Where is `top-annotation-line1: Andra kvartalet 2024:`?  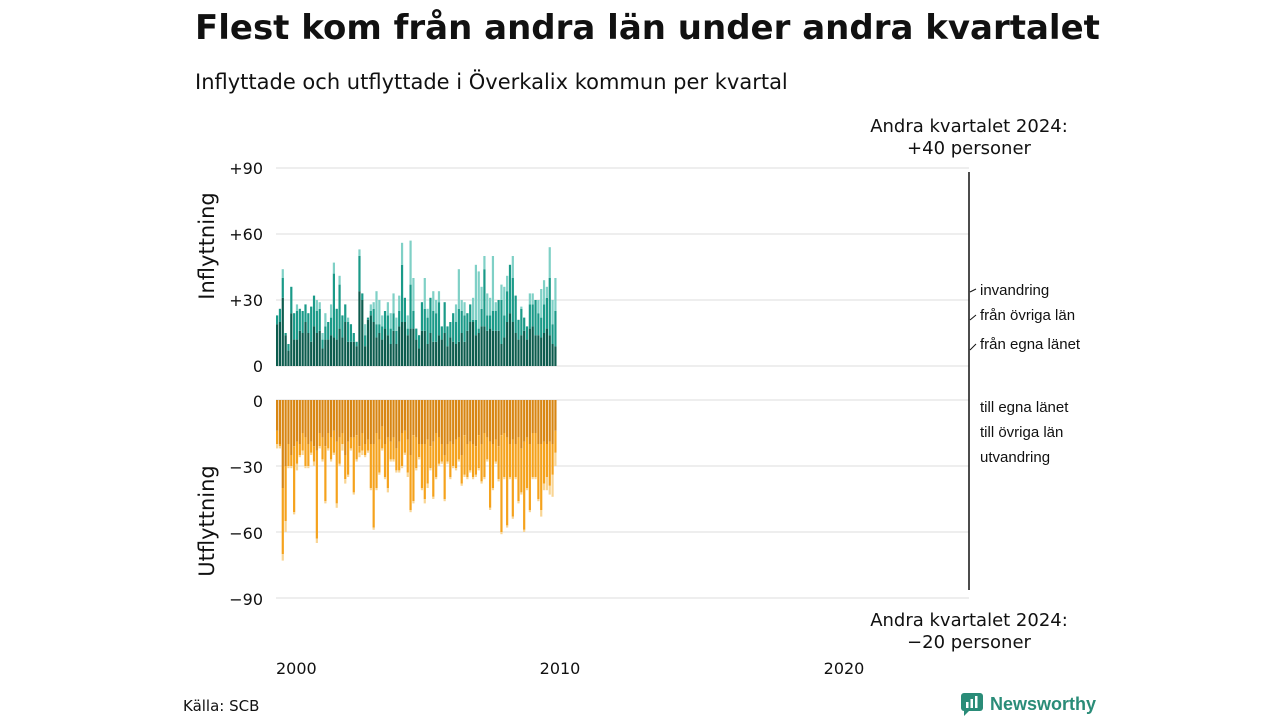 top-annotation-line1: Andra kvartalet 2024: is located at coordinates (969, 126).